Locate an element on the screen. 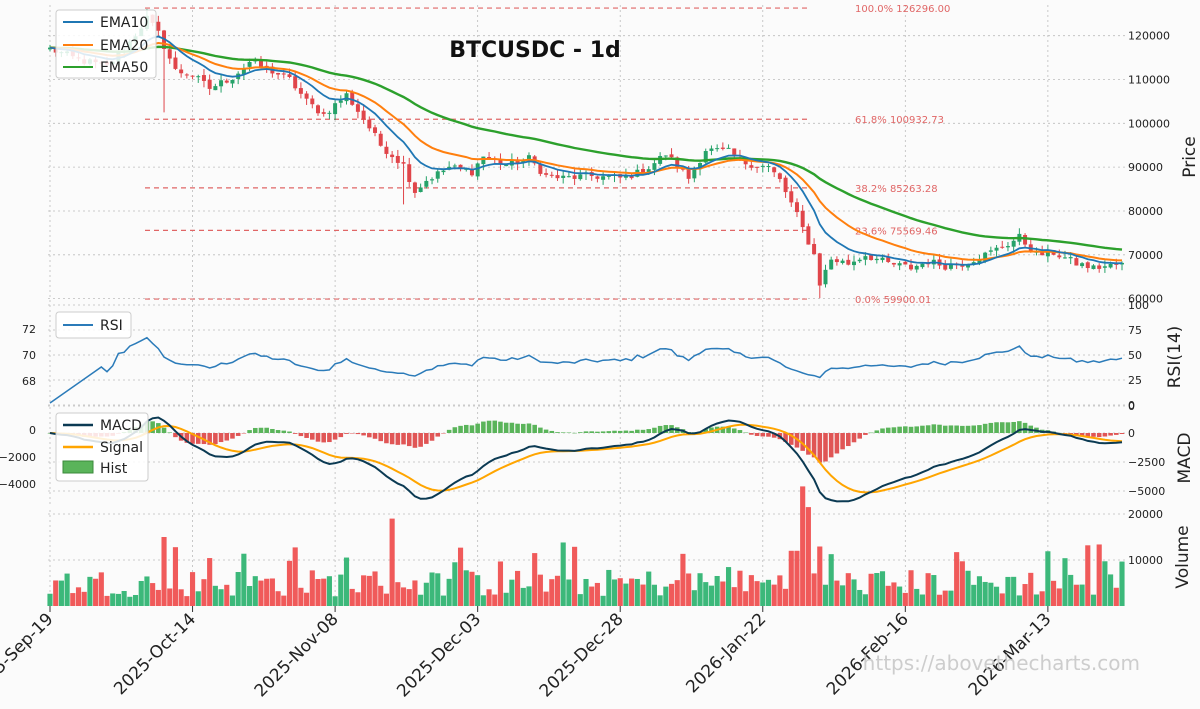  price-tick-label: 60000 is located at coordinates (1145, 299).